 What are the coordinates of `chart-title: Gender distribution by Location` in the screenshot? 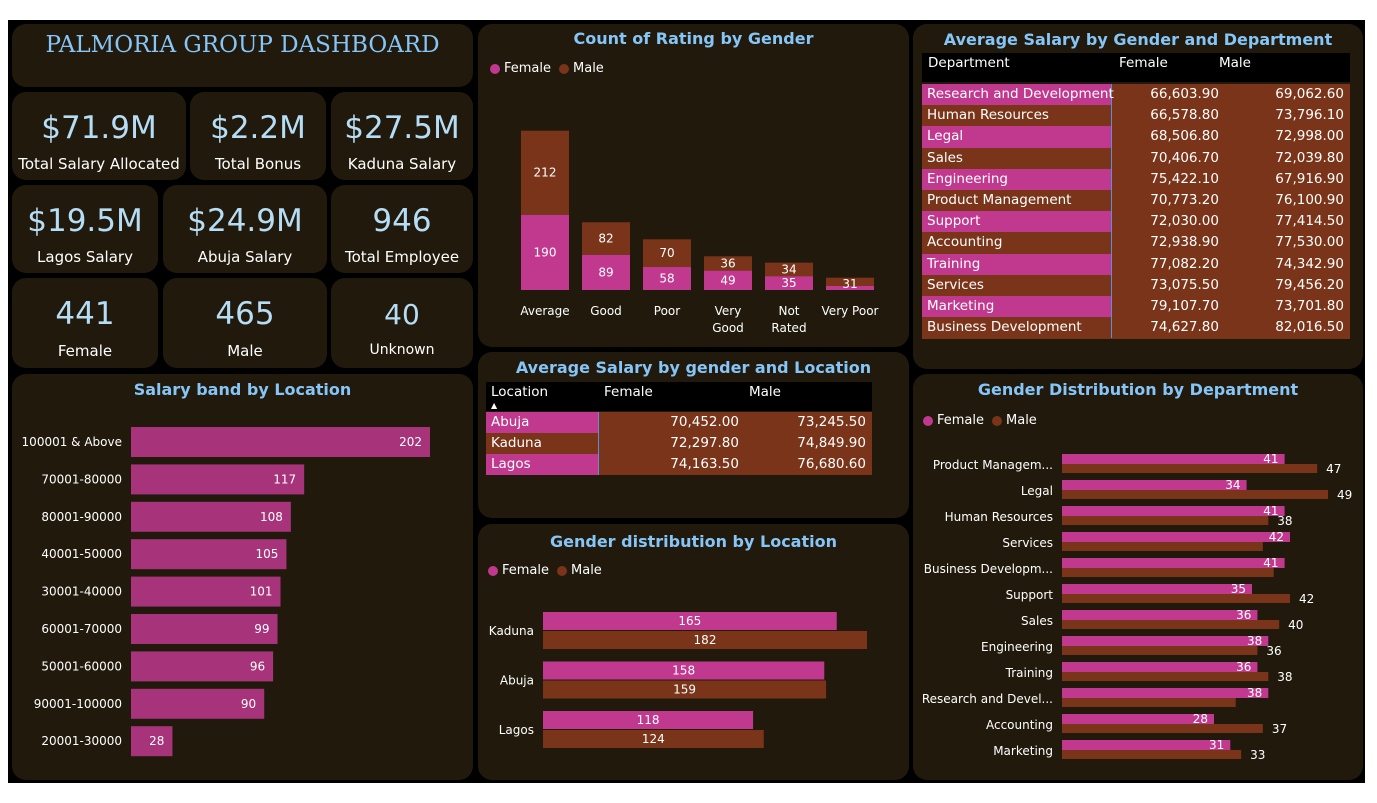 It's located at (693, 541).